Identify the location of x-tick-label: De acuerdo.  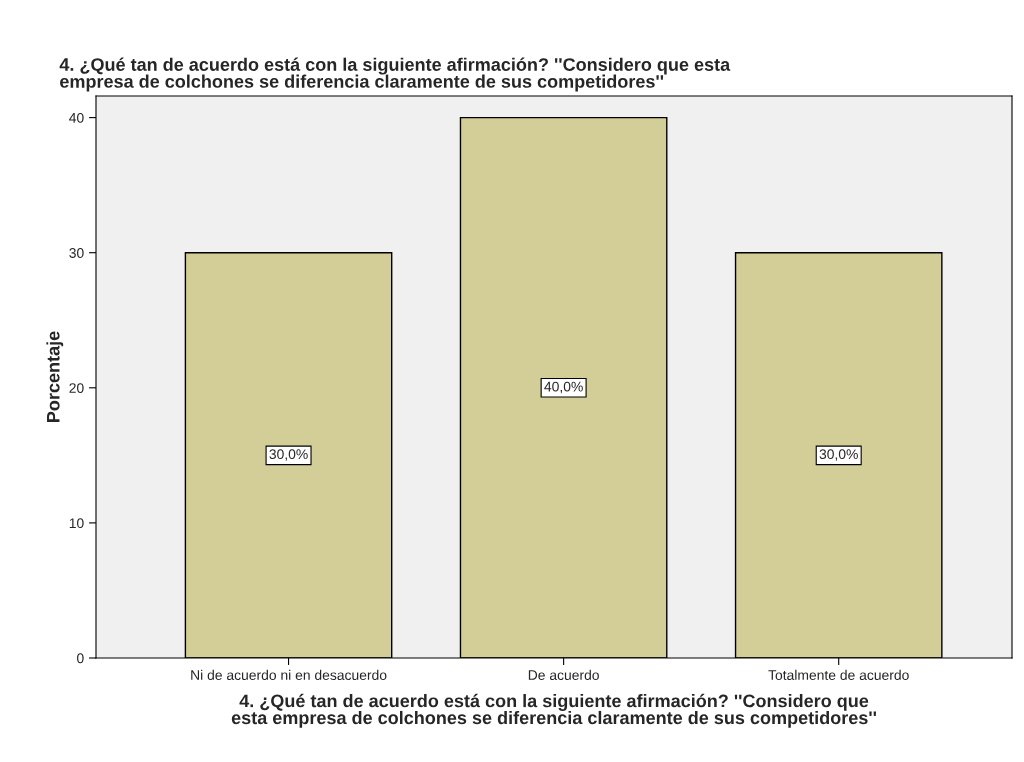
(563, 675).